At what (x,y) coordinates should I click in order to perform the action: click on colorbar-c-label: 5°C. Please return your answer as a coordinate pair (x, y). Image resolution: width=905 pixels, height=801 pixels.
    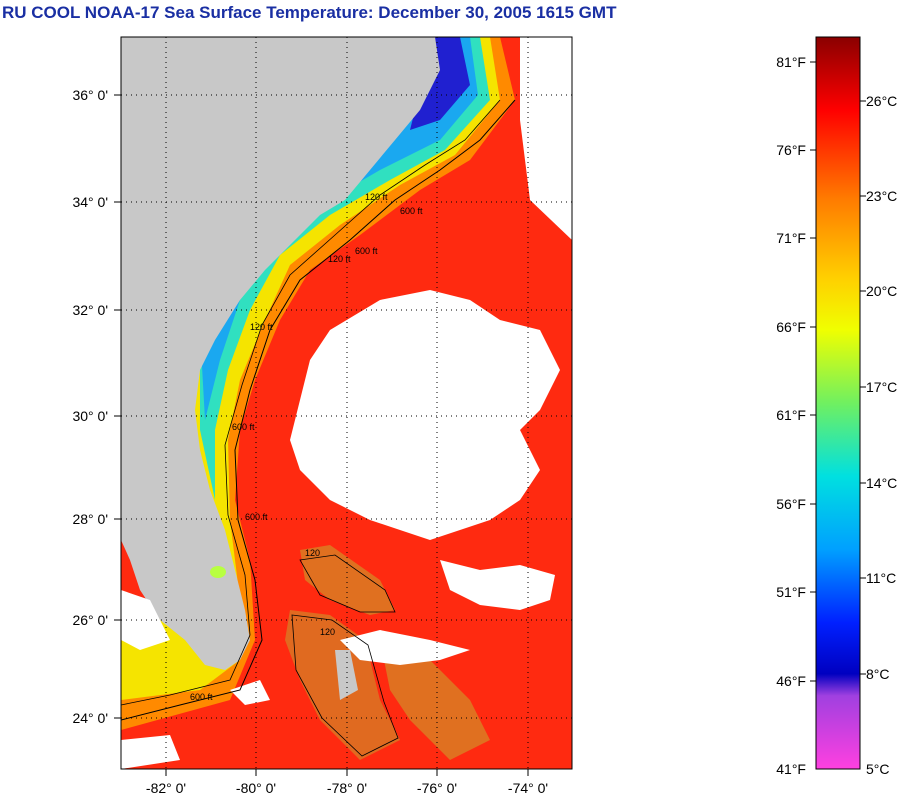
    Looking at the image, I should click on (878, 769).